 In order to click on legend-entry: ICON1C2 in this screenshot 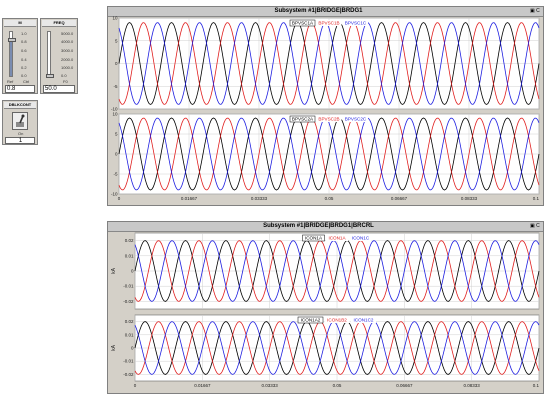, I will do `click(364, 320)`.